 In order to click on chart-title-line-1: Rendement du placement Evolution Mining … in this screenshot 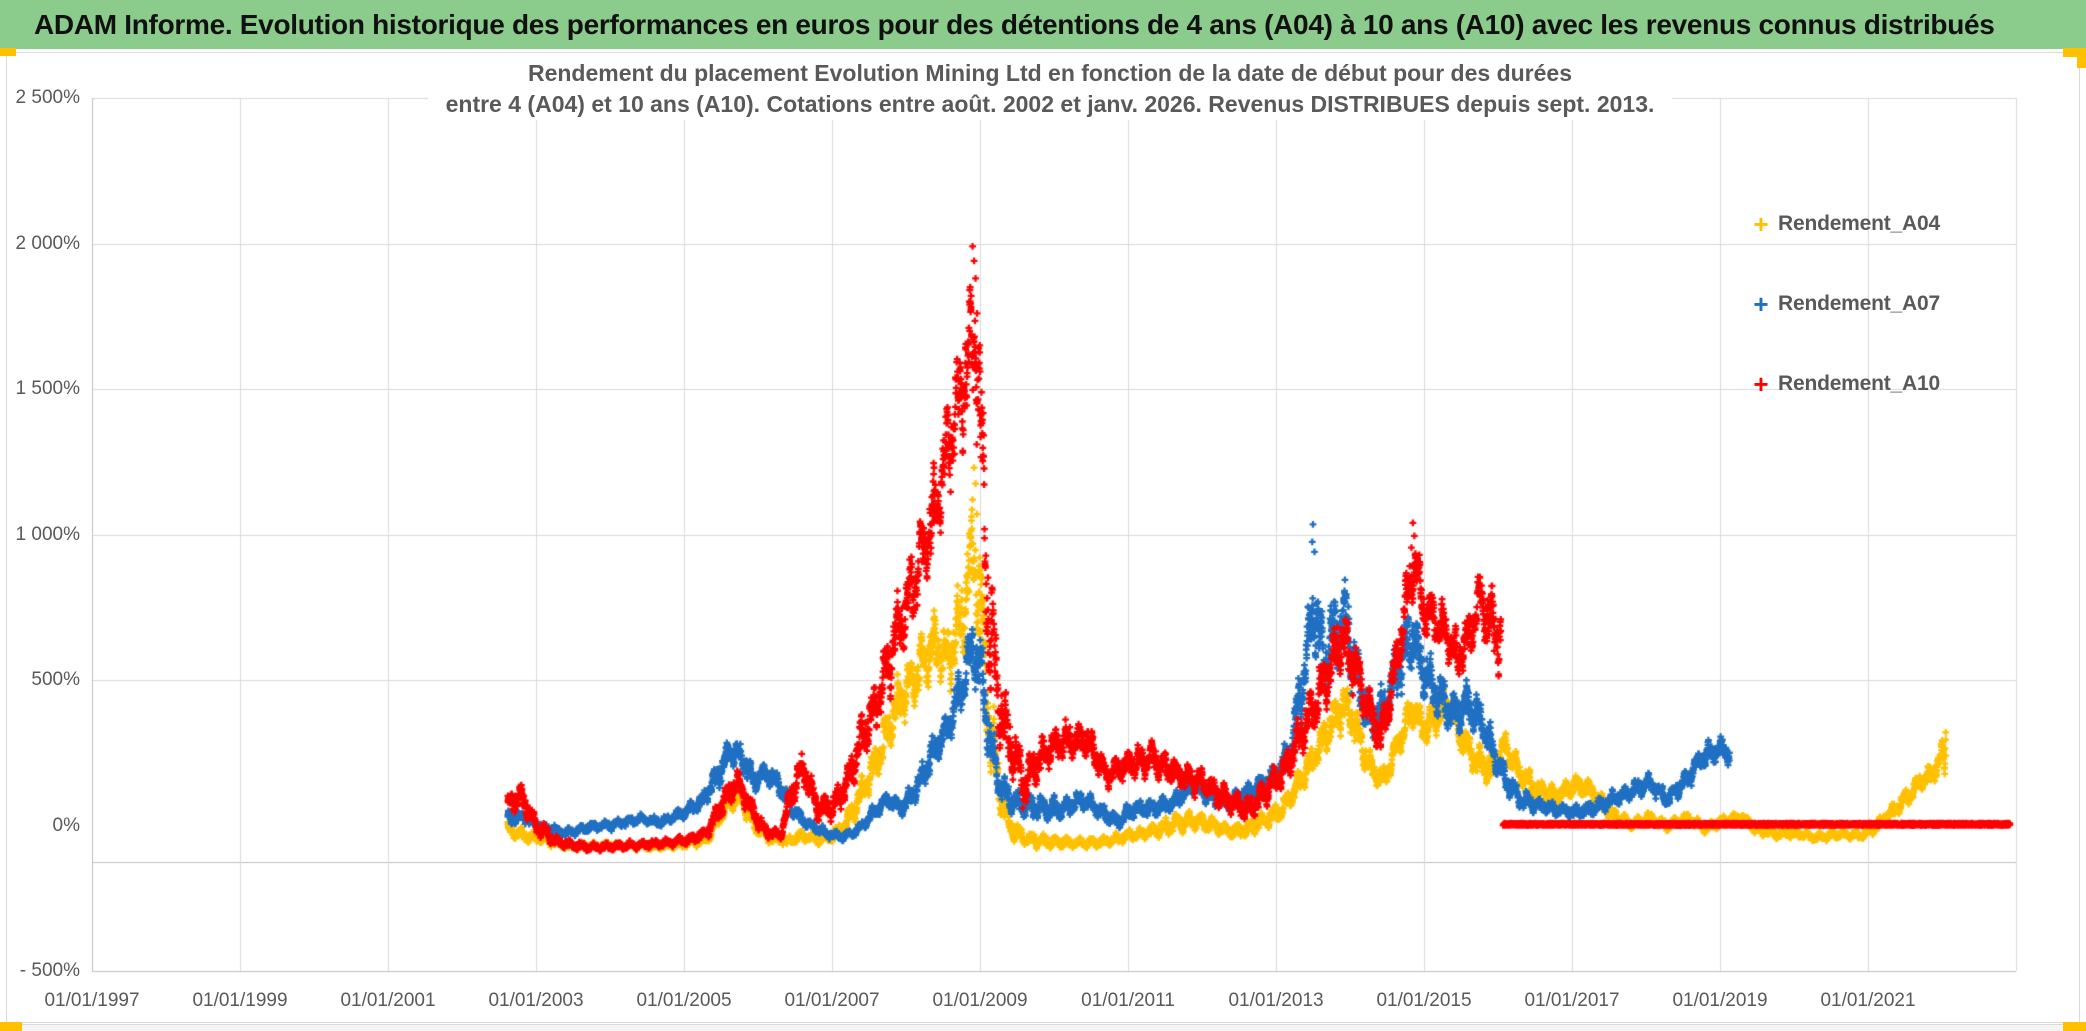, I will do `click(1050, 73)`.